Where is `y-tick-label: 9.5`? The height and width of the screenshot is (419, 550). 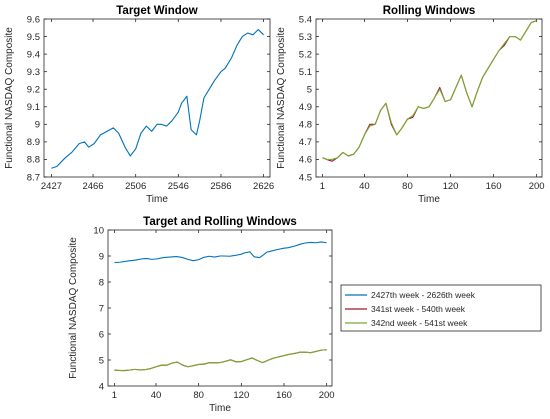
y-tick-label: 9.5 is located at coordinates (33, 37).